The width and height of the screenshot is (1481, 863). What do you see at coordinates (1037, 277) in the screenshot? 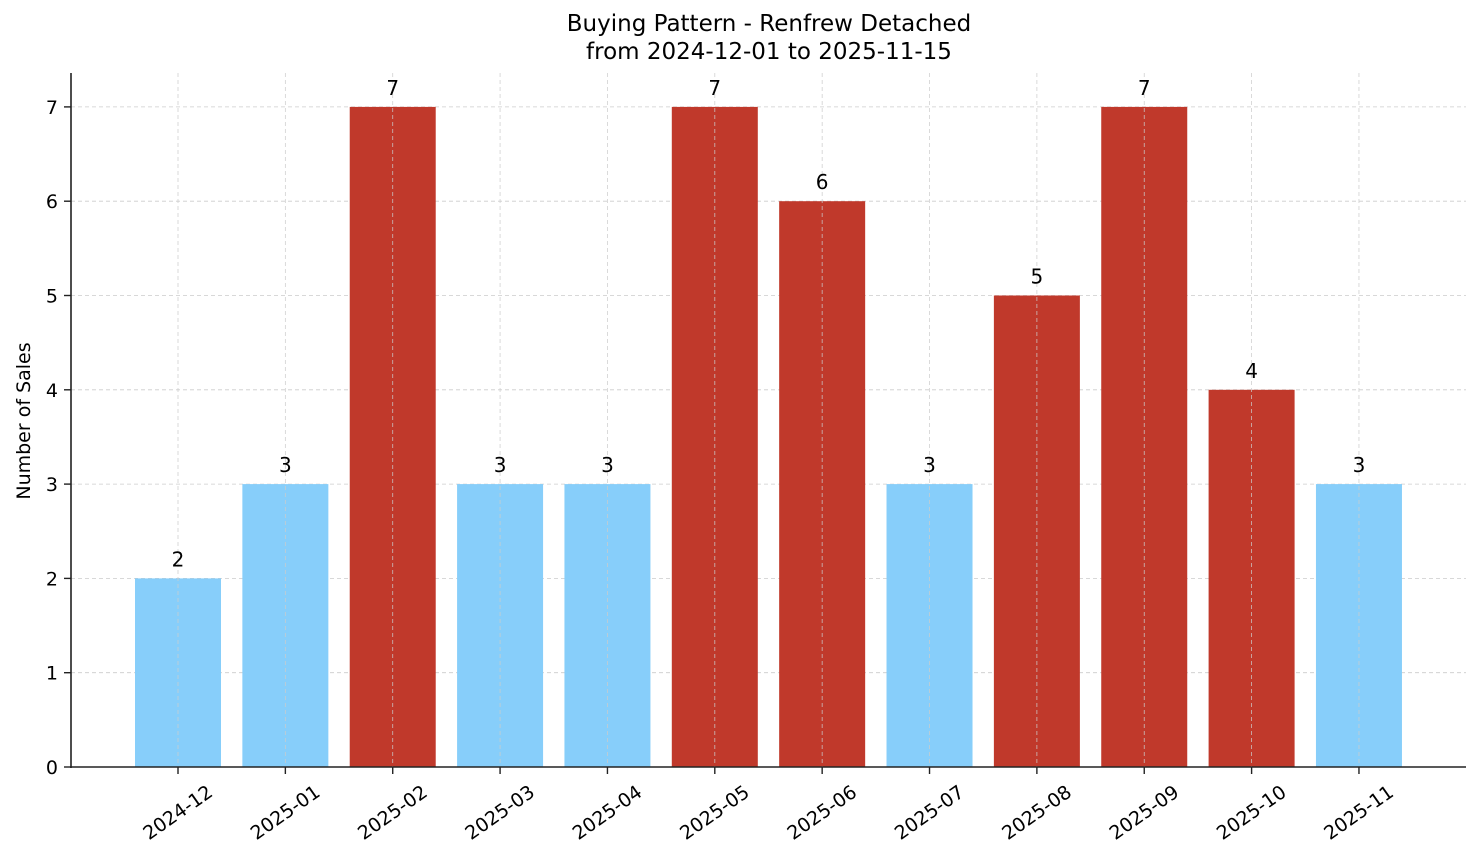
I see `data-label: 5` at bounding box center [1037, 277].